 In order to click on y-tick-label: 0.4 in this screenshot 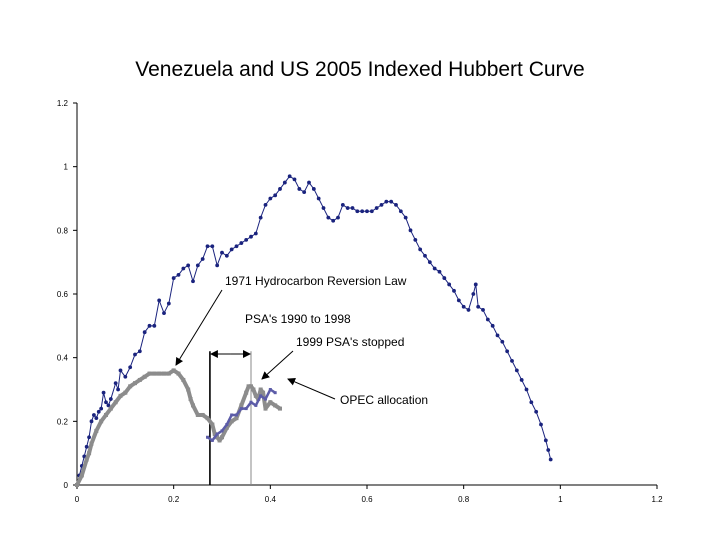, I will do `click(63, 358)`.